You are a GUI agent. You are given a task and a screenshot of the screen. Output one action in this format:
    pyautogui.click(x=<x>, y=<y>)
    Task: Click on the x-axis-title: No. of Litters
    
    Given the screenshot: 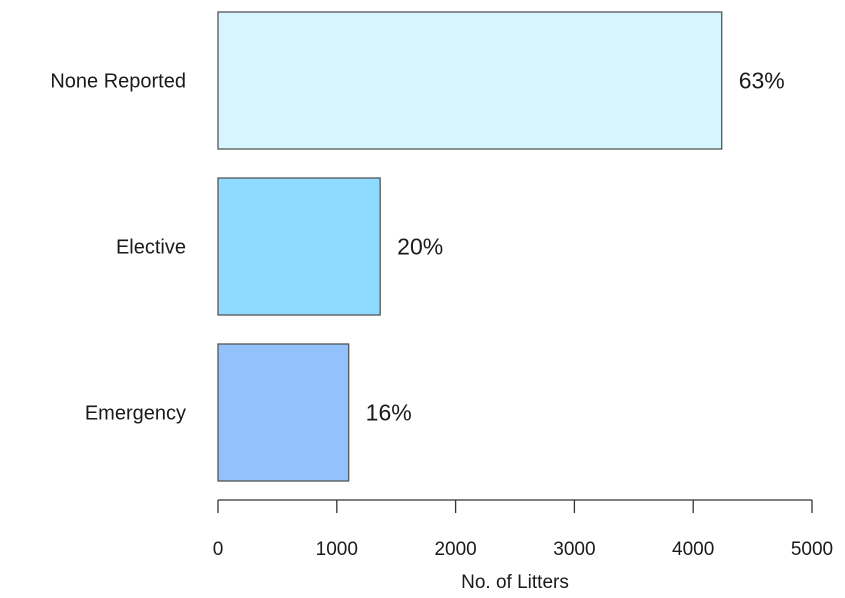 What is the action you would take?
    pyautogui.click(x=515, y=582)
    